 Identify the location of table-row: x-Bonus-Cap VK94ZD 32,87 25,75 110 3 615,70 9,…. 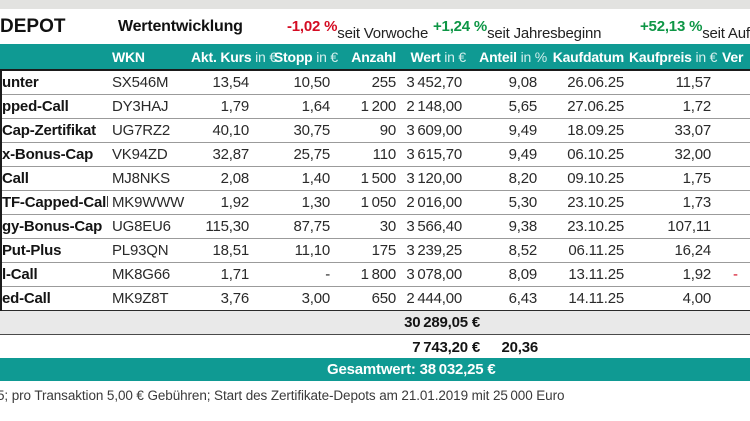
(375, 155).